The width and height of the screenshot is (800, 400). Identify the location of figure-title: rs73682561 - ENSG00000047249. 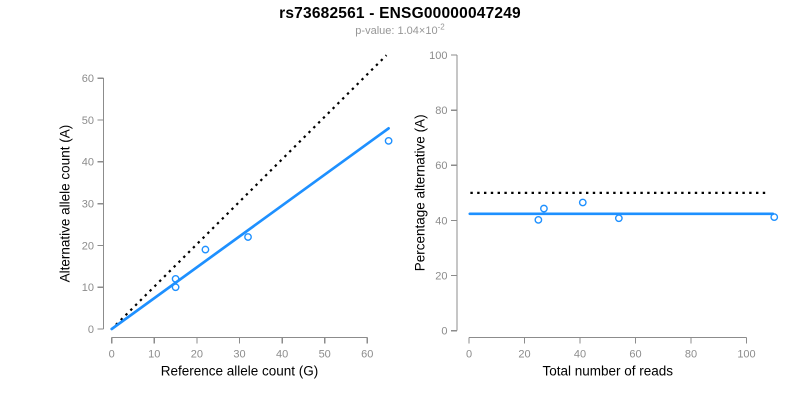
(400, 13).